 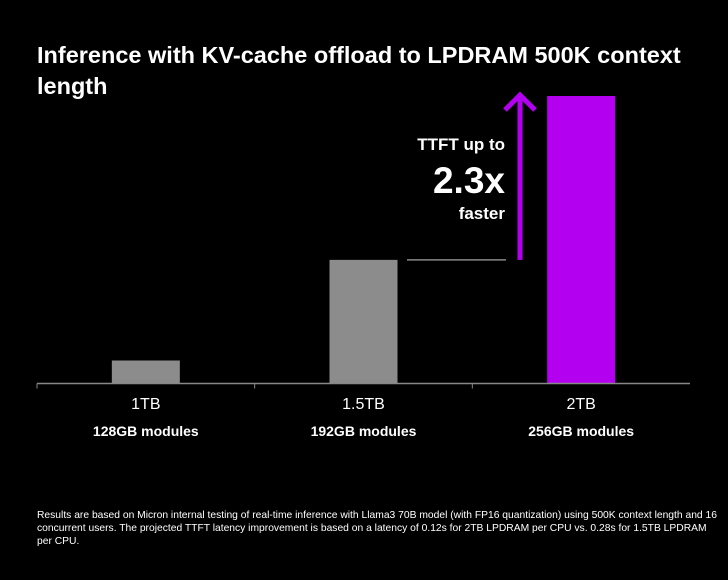 What do you see at coordinates (461, 144) in the screenshot?
I see `annotation-line1: TTFT up to` at bounding box center [461, 144].